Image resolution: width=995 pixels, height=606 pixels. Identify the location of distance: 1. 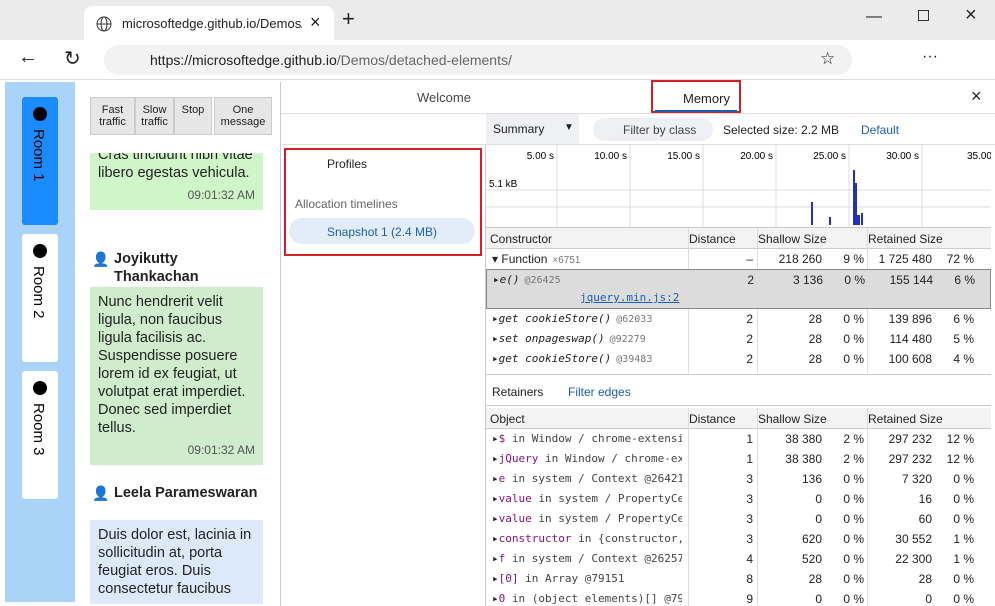
(749, 439).